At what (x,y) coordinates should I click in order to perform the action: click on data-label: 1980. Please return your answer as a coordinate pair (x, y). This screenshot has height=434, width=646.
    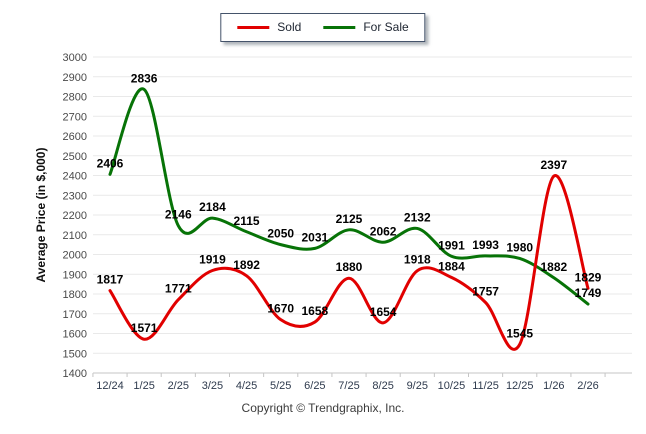
    Looking at the image, I should click on (519, 247).